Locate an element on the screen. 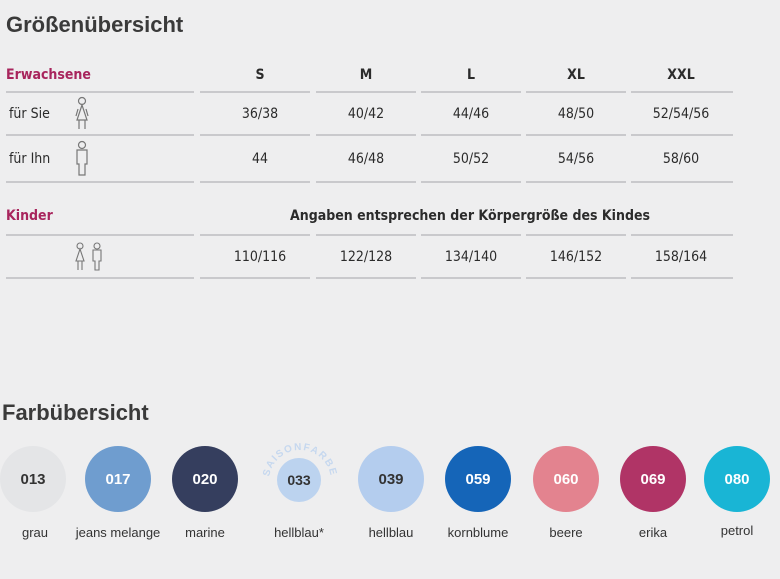  size-header-s: S is located at coordinates (260, 75).